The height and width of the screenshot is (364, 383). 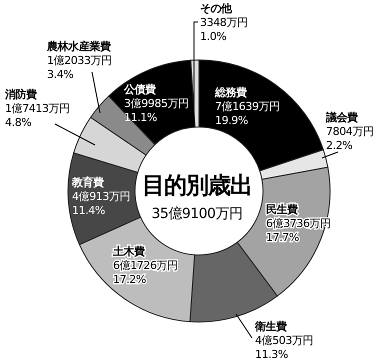 I want to click on text: 目的別歳出, so click(x=197, y=186).